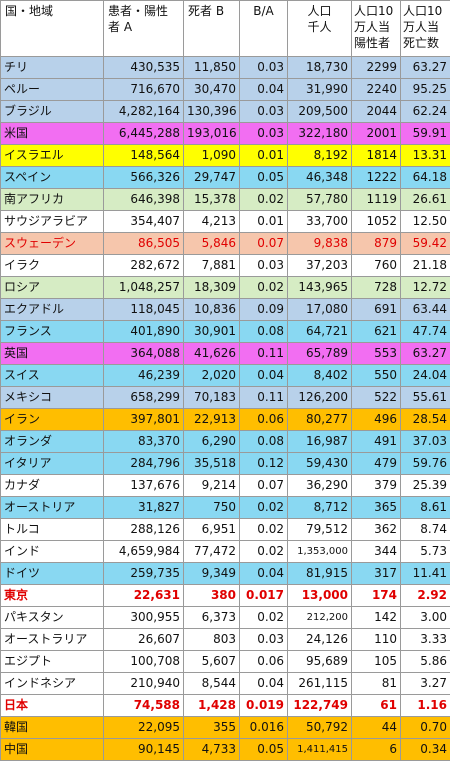  Describe the element at coordinates (319, 463) in the screenshot. I see `population-cell: 59,430` at that location.